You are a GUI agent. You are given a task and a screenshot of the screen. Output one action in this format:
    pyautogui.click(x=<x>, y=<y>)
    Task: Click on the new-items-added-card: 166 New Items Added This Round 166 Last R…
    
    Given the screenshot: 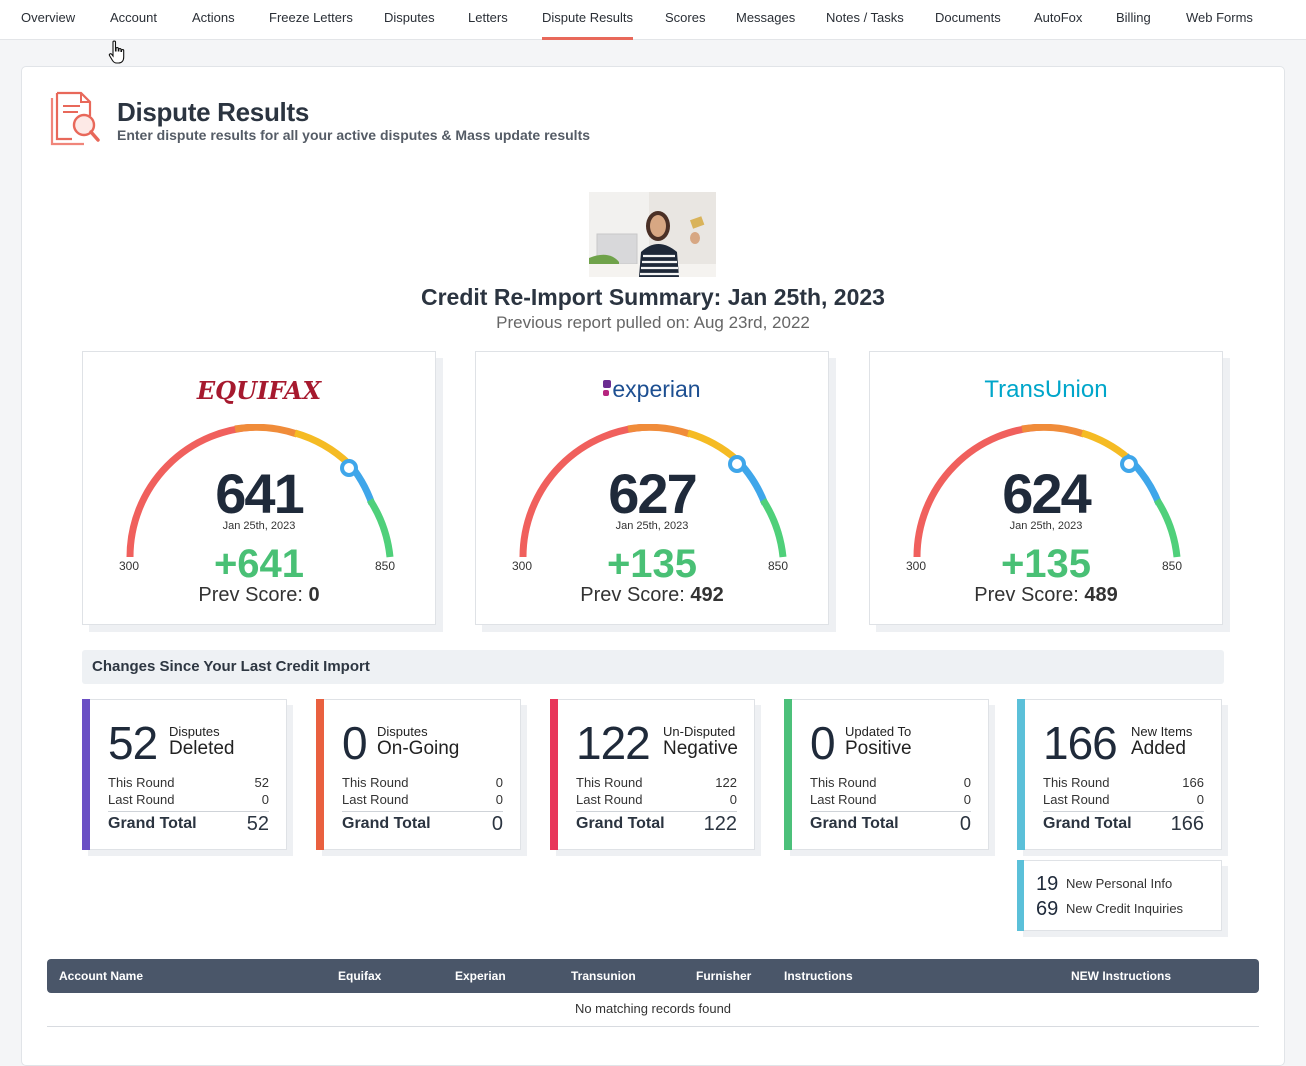 What is the action you would take?
    pyautogui.click(x=1119, y=774)
    